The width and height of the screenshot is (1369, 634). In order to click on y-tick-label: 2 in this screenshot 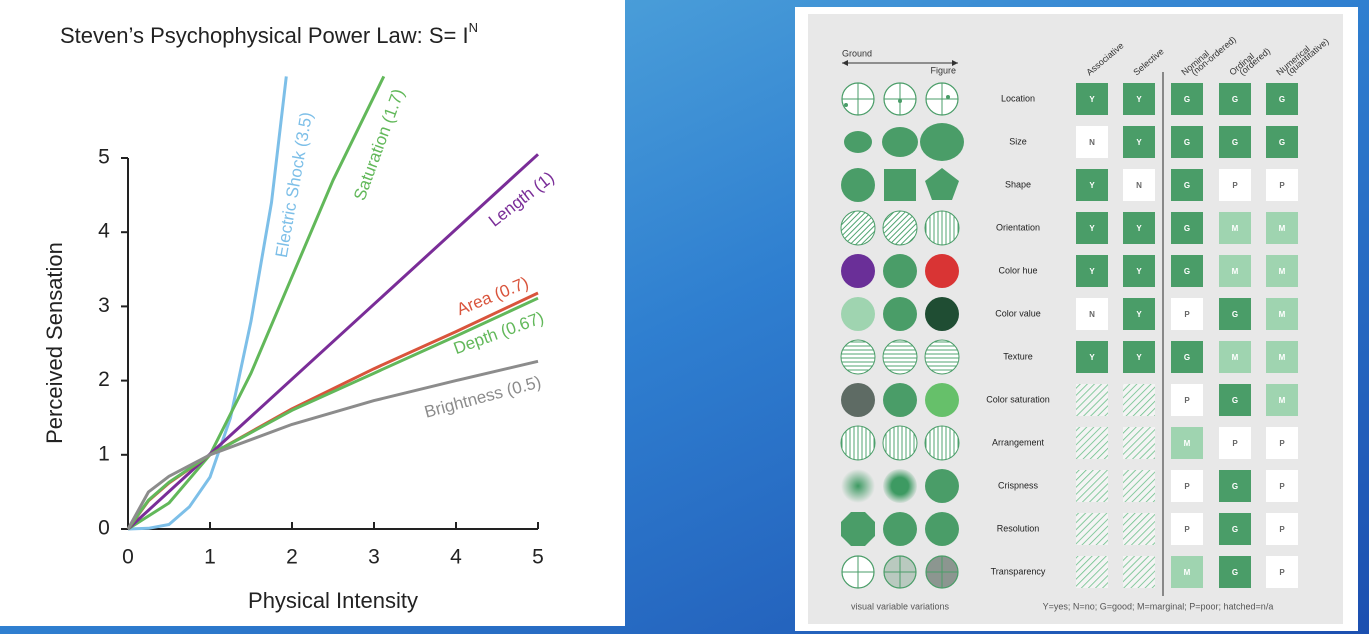, I will do `click(104, 379)`.